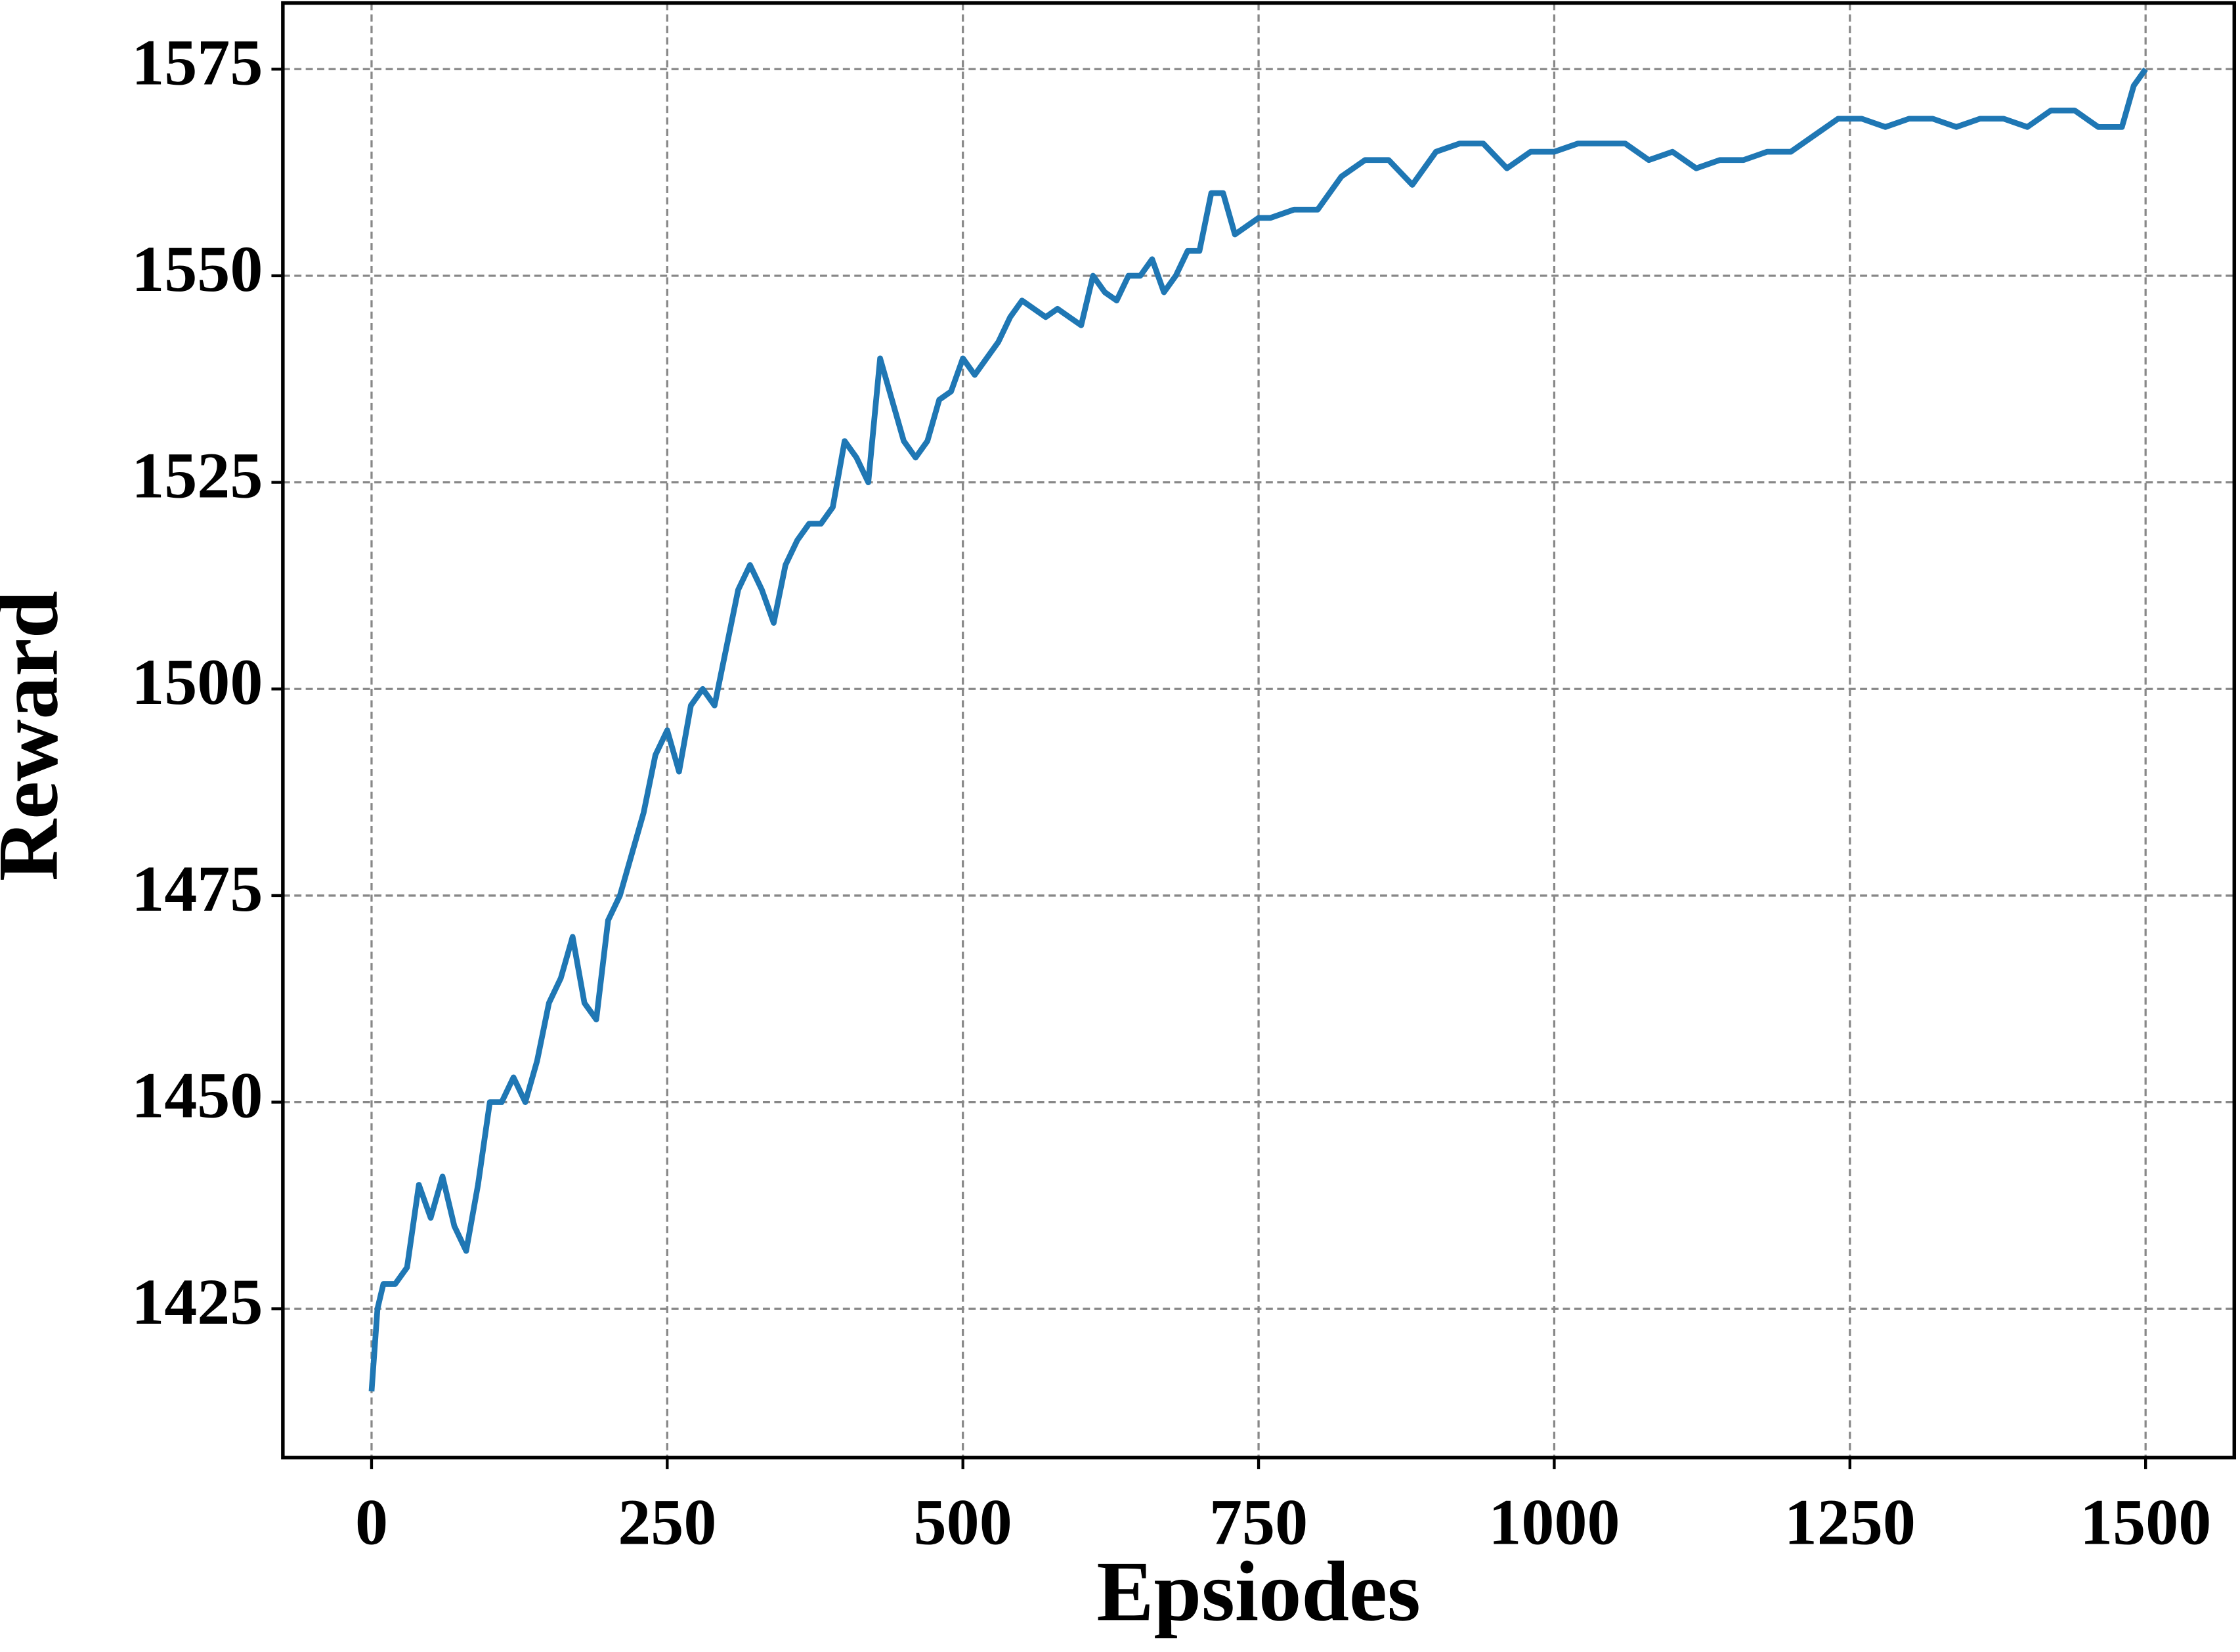  I want to click on y-tick-label: 1475, so click(197, 888).